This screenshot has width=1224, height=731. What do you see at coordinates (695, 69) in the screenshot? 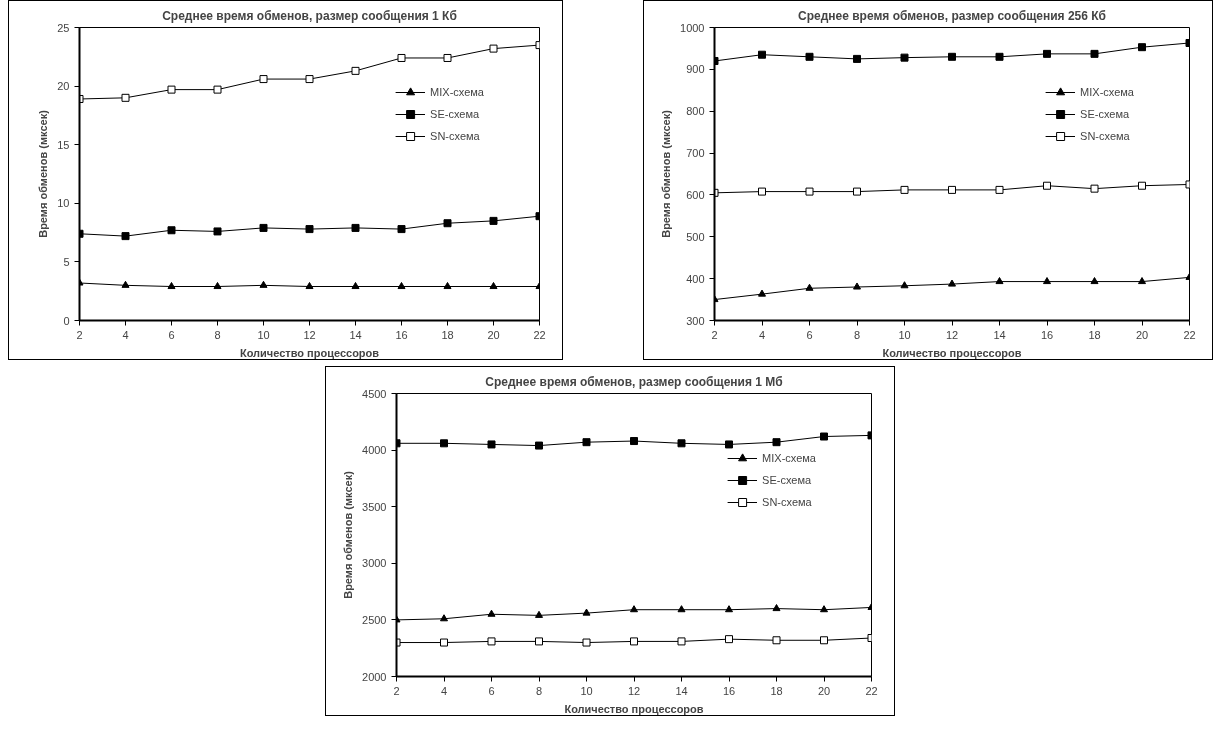
I see `y-tick-label: 900` at bounding box center [695, 69].